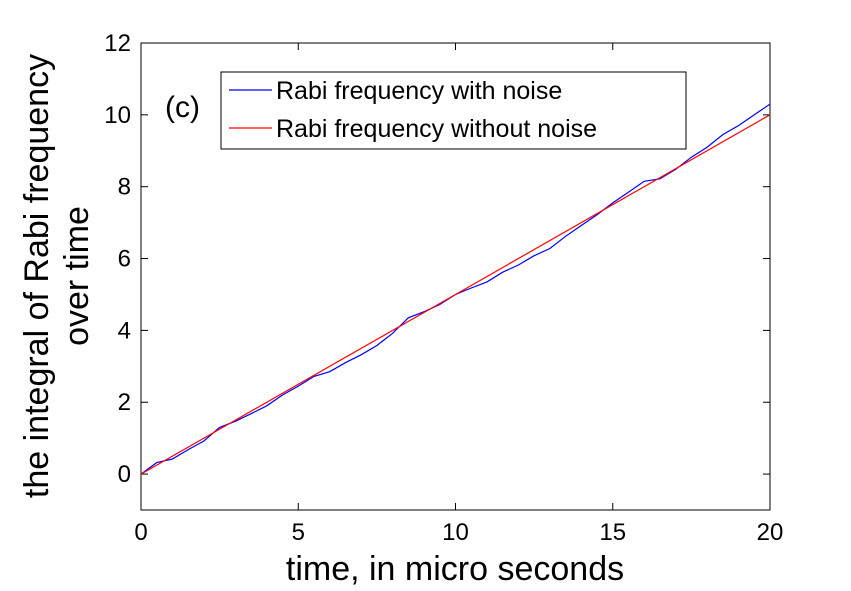  What do you see at coordinates (117, 115) in the screenshot?
I see `y-tick-label: 10` at bounding box center [117, 115].